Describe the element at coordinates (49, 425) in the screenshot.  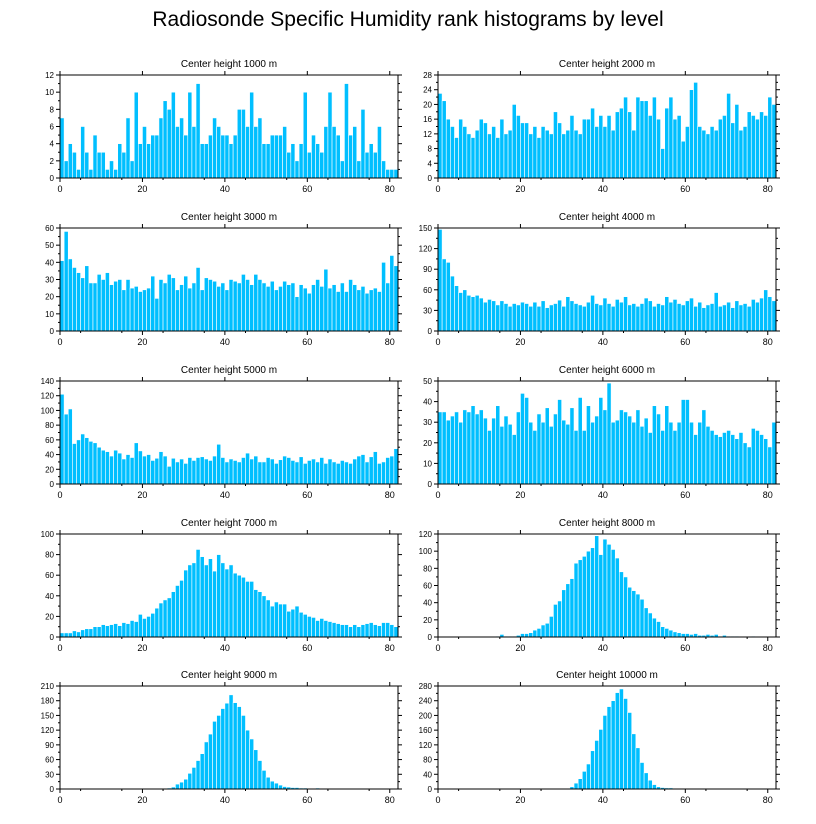
I see `y-tick-label: 80` at that location.